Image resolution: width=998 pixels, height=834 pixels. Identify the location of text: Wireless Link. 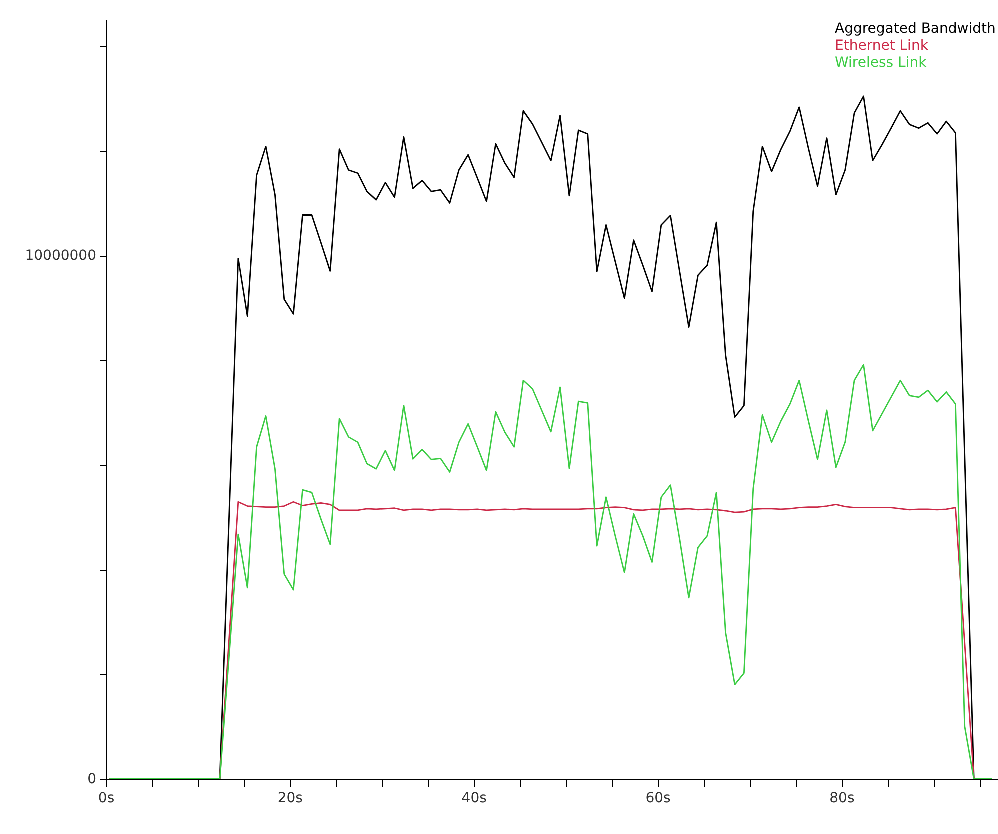
(881, 63).